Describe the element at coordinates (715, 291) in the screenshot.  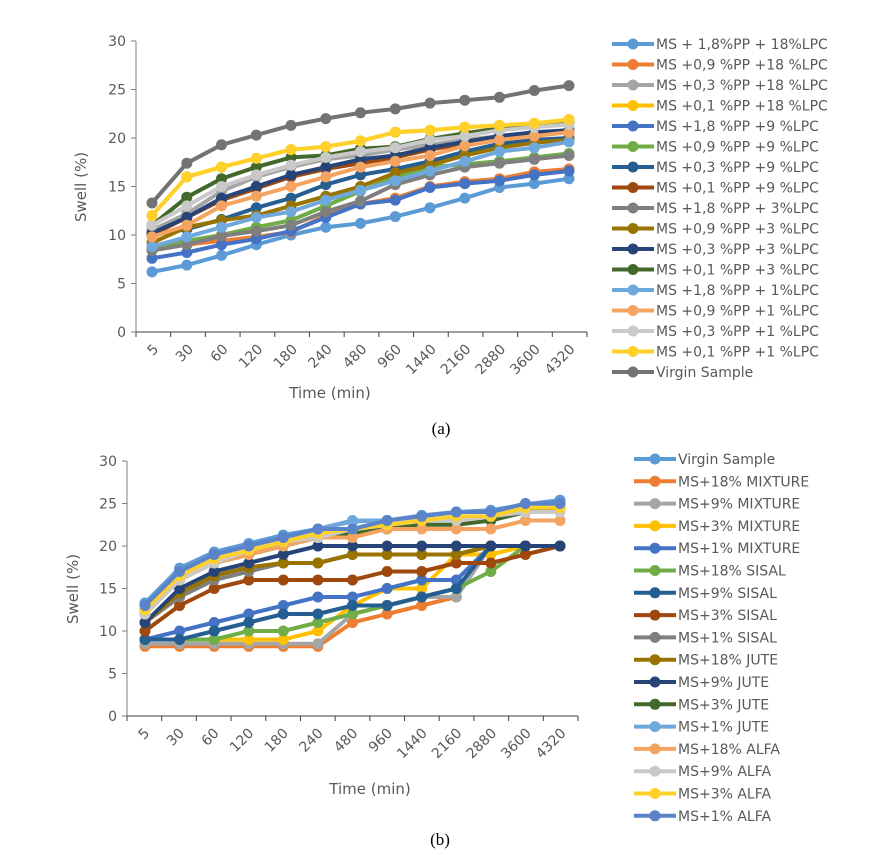
I see `legend-item: MS +1,8 %PP + 1%LPC` at that location.